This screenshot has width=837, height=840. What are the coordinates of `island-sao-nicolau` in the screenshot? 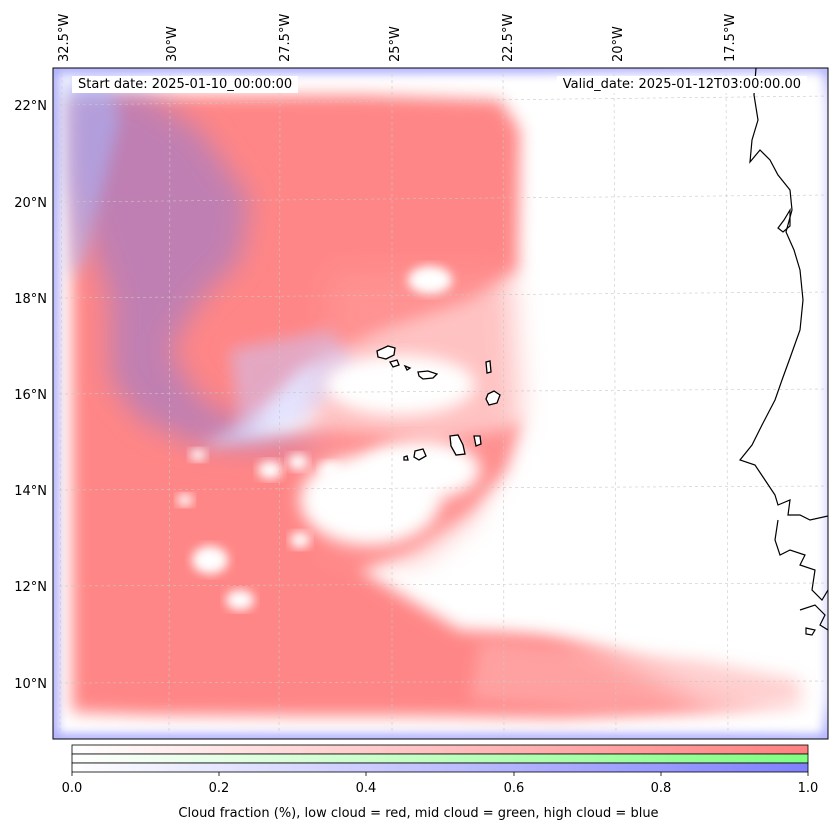 It's located at (428, 375).